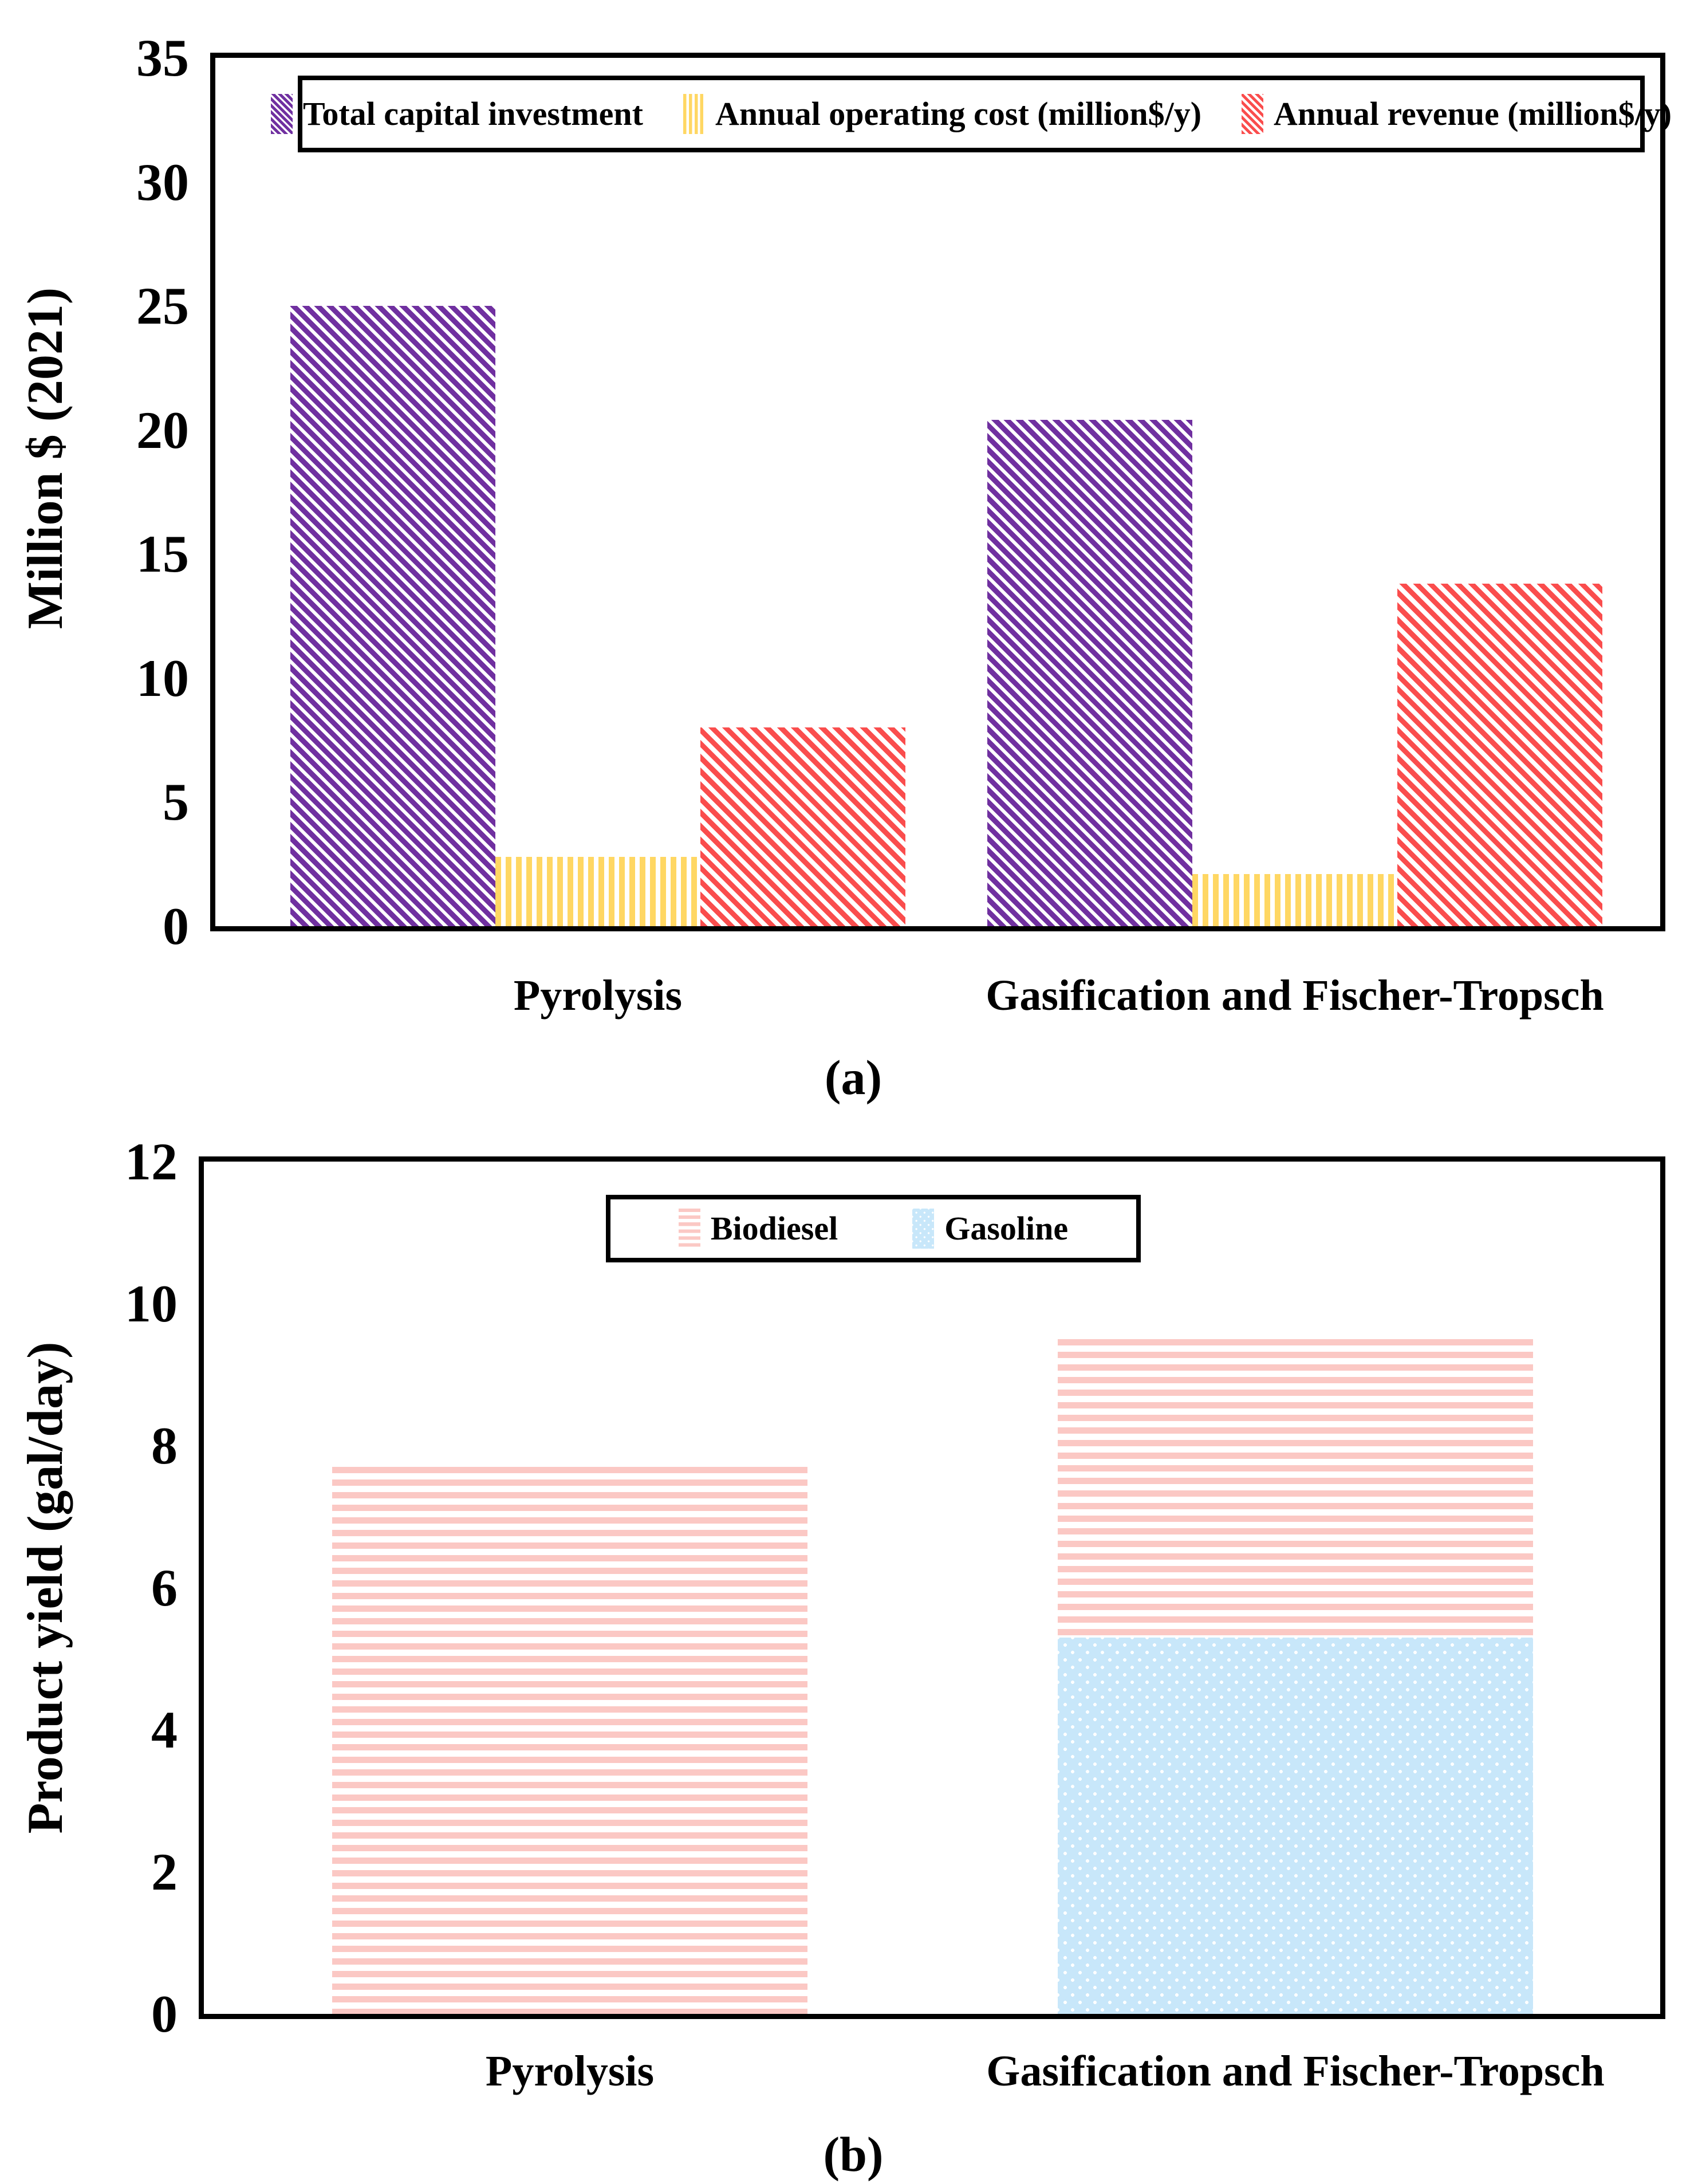 Image resolution: width=1706 pixels, height=2184 pixels. Describe the element at coordinates (176, 802) in the screenshot. I see `y-tick-a-5: 5` at that location.